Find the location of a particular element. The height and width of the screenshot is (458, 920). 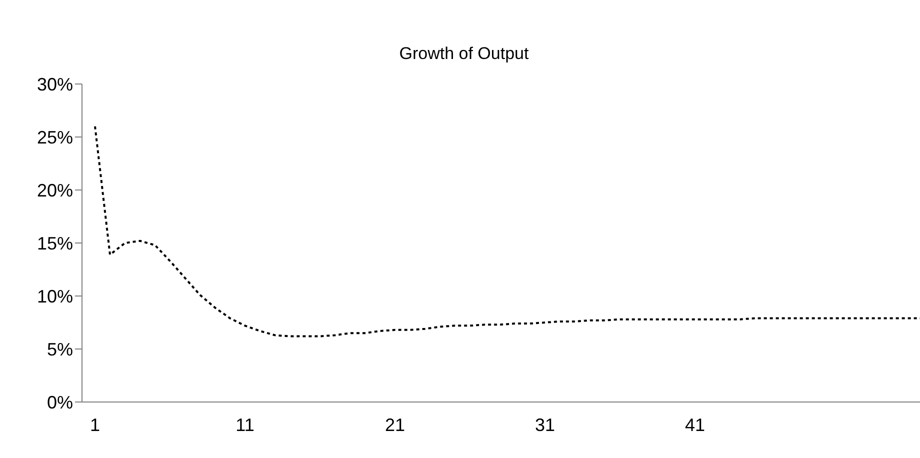

y-tick-label: 0% is located at coordinates (59, 402).